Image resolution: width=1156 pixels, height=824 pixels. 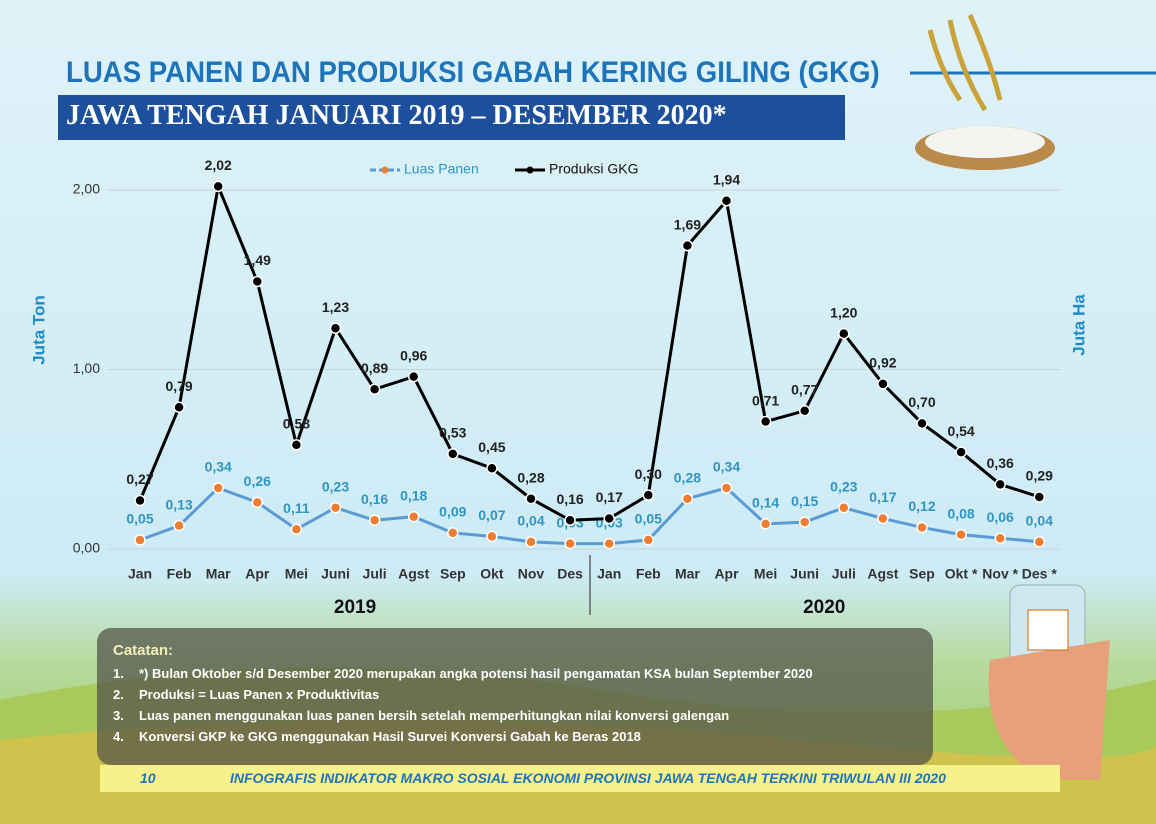 I want to click on value-label: 0,12, so click(x=921, y=506).